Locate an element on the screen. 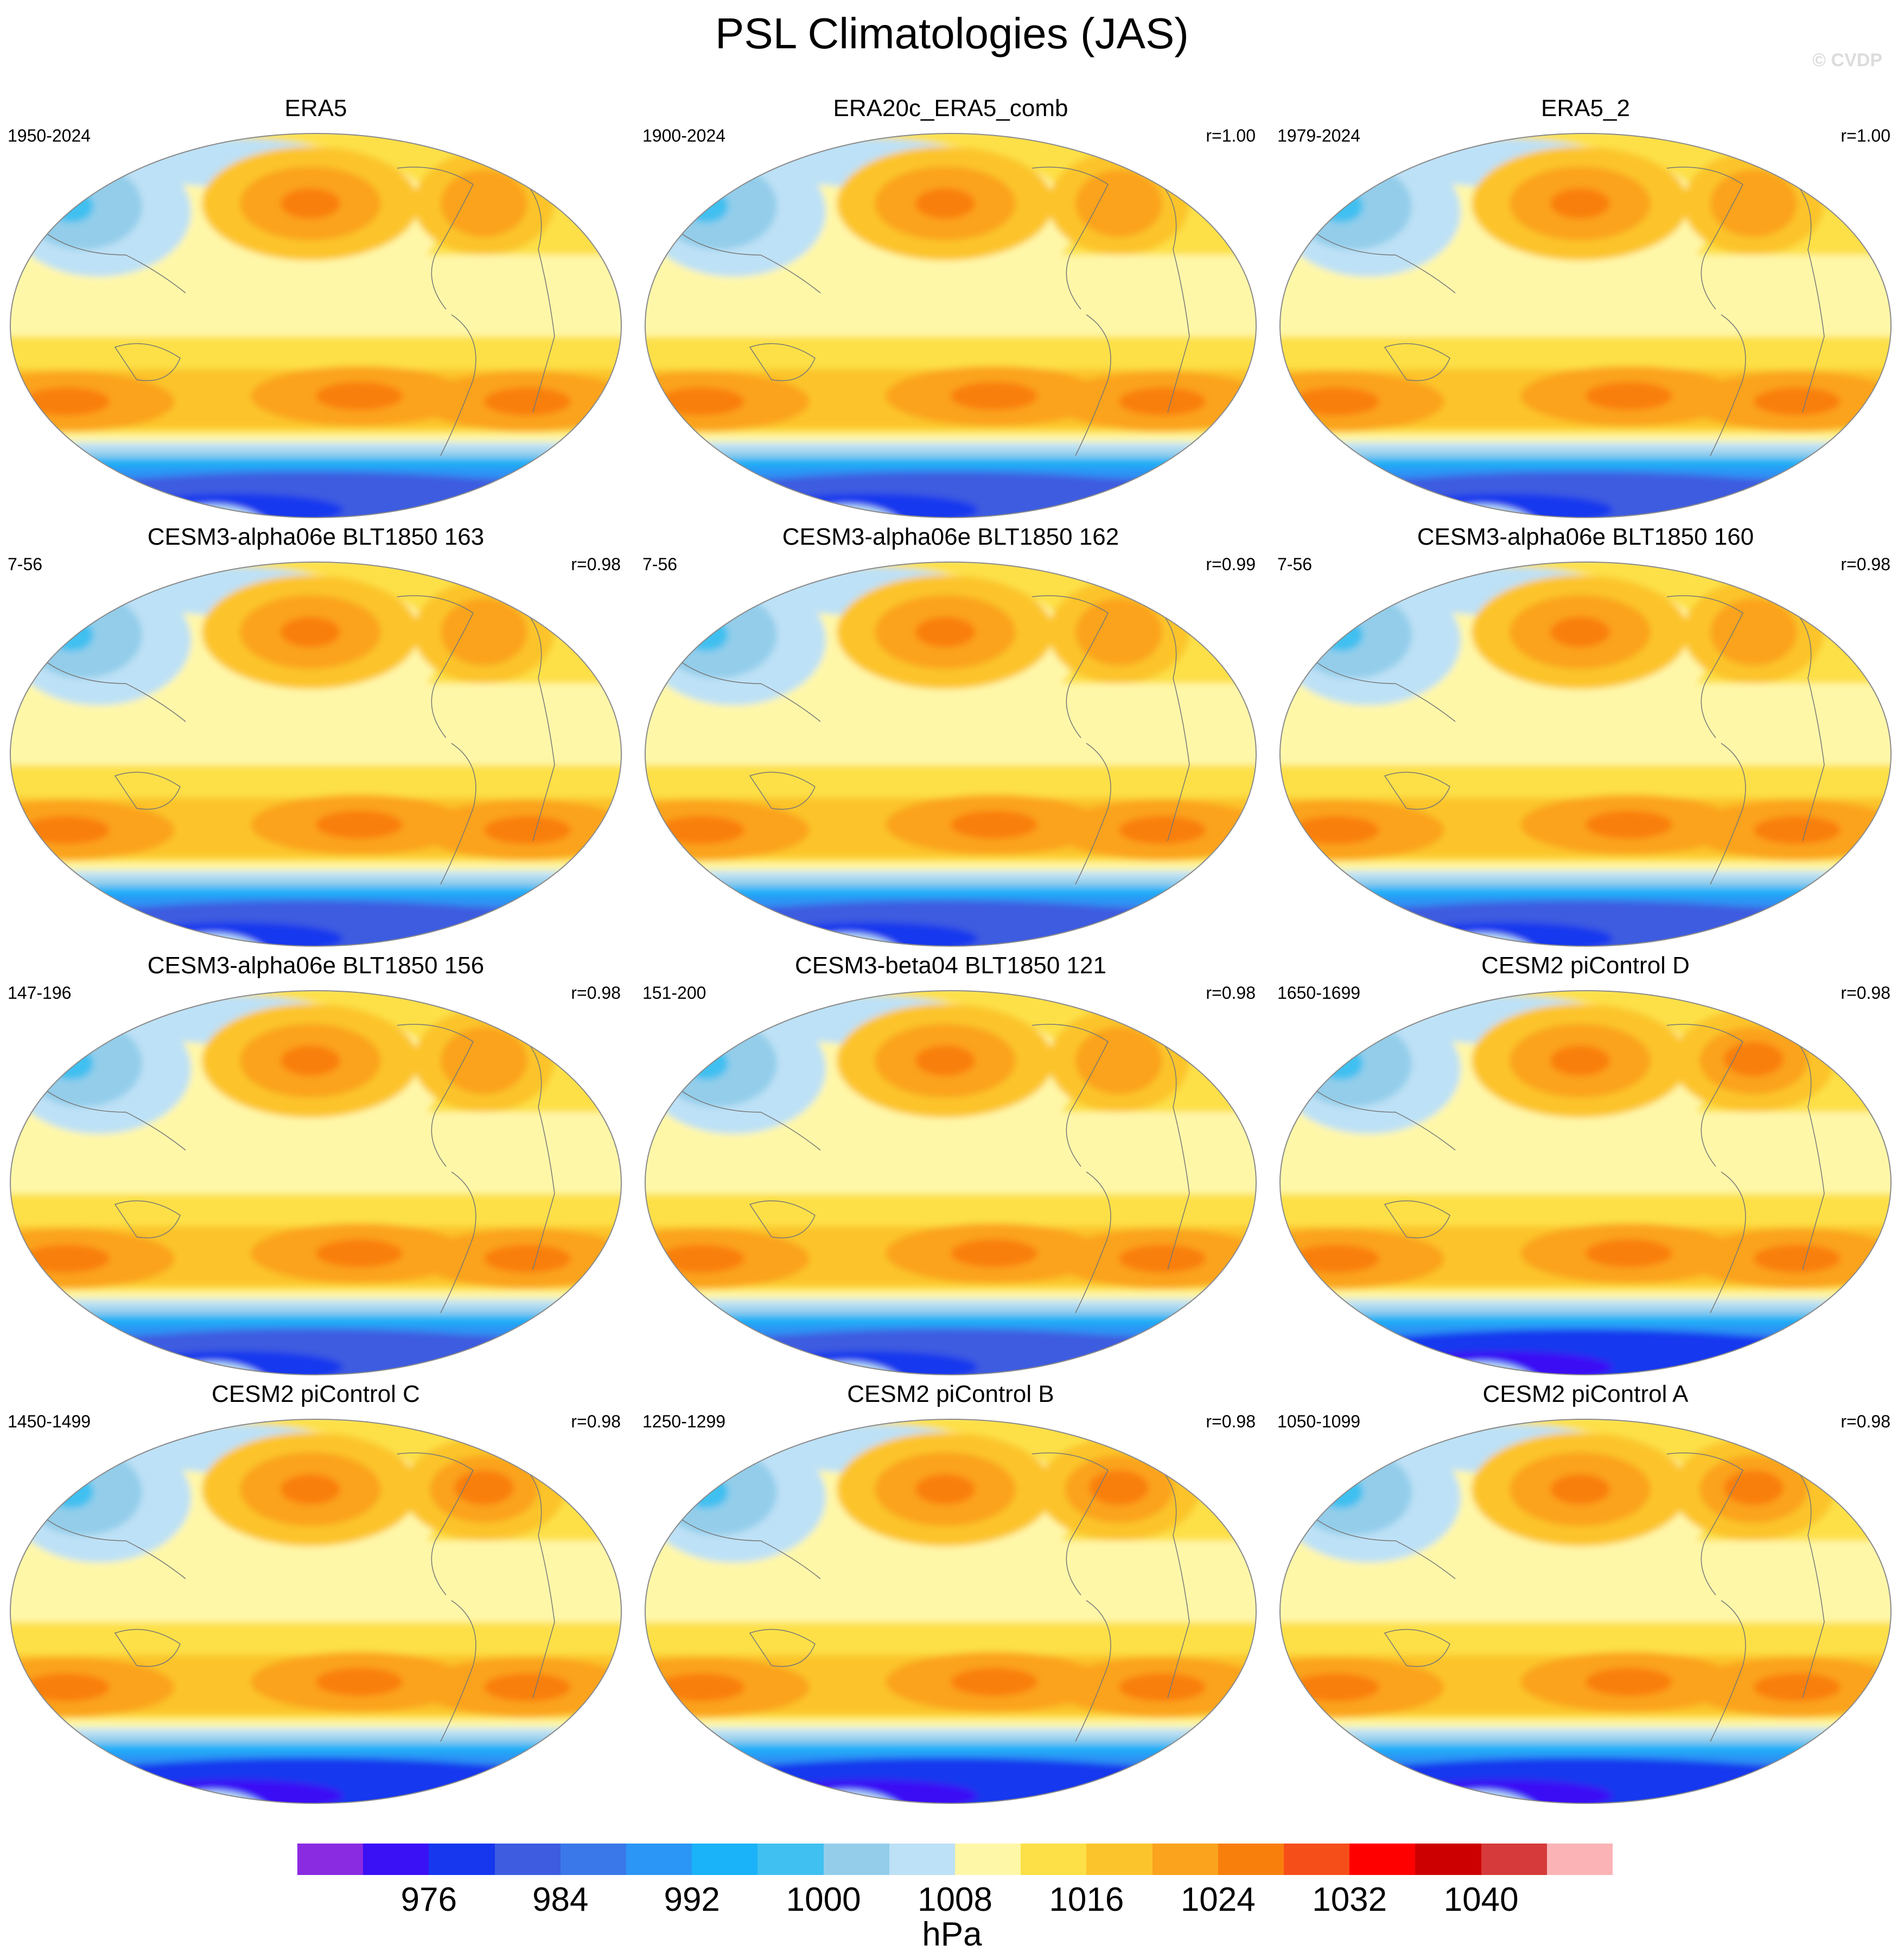 The width and height of the screenshot is (1904, 1958). panel-pattern-correlation: r=0.99 is located at coordinates (1231, 564).